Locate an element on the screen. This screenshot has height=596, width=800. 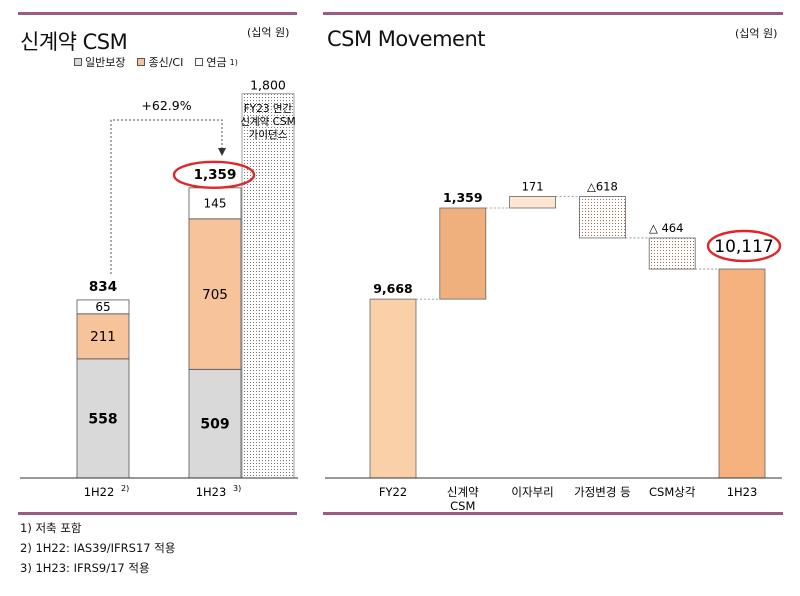
segment-value-label: 558 is located at coordinates (102, 419).